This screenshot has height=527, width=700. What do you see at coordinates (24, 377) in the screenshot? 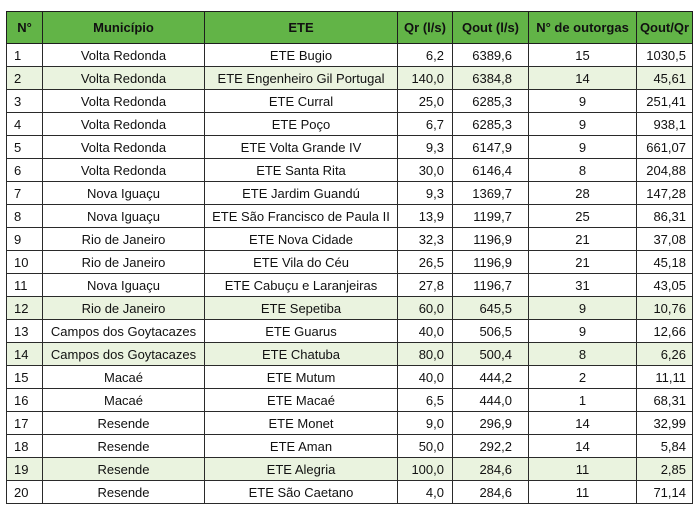
I see `cell-number: 15` at bounding box center [24, 377].